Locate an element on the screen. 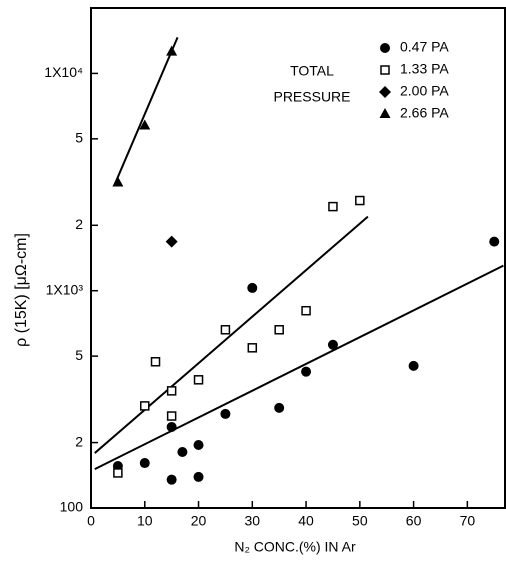  x-tick-label: 10 is located at coordinates (145, 521).